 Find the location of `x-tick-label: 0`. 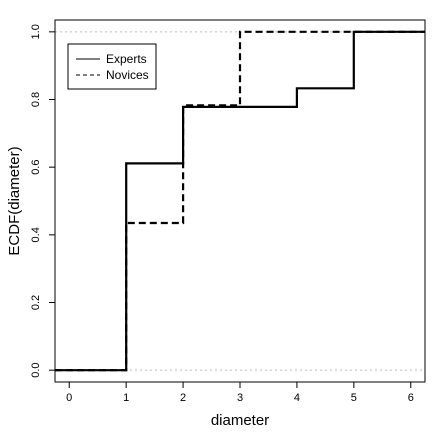

x-tick-label: 0 is located at coordinates (69, 398).